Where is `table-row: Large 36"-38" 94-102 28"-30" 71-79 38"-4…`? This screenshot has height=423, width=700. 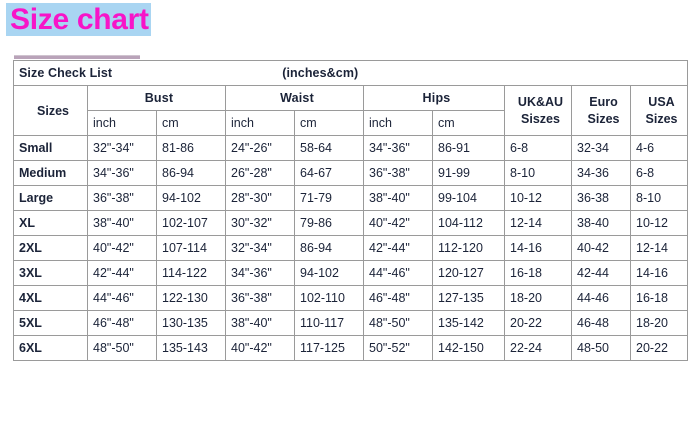 table-row: Large 36"-38" 94-102 28"-30" 71-79 38"-4… is located at coordinates (351, 198).